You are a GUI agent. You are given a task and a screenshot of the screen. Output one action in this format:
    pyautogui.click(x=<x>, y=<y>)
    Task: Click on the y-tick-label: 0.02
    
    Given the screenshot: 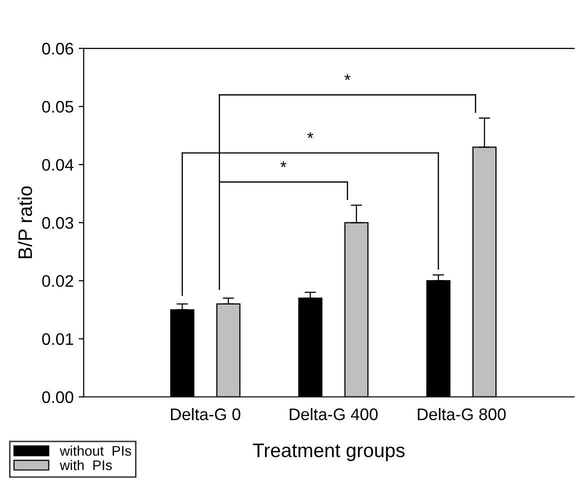 What is the action you would take?
    pyautogui.click(x=58, y=281)
    